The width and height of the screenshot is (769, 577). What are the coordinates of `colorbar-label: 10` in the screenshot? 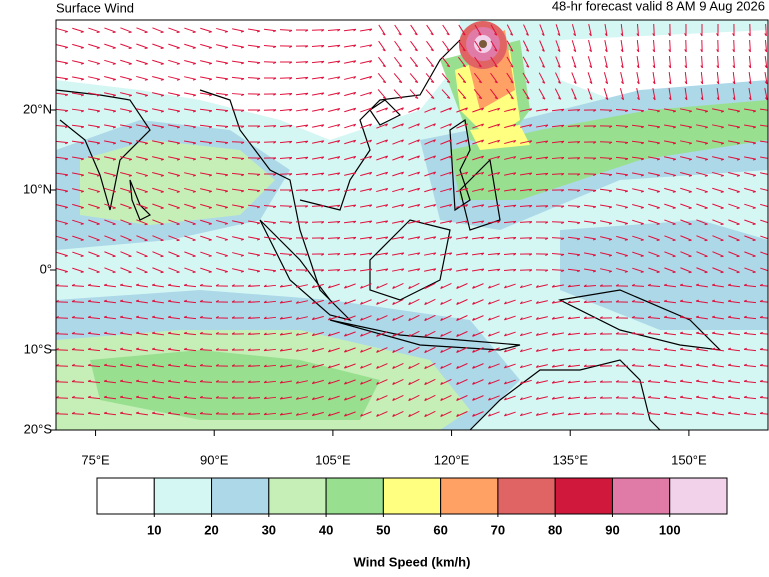 It's located at (154, 529).